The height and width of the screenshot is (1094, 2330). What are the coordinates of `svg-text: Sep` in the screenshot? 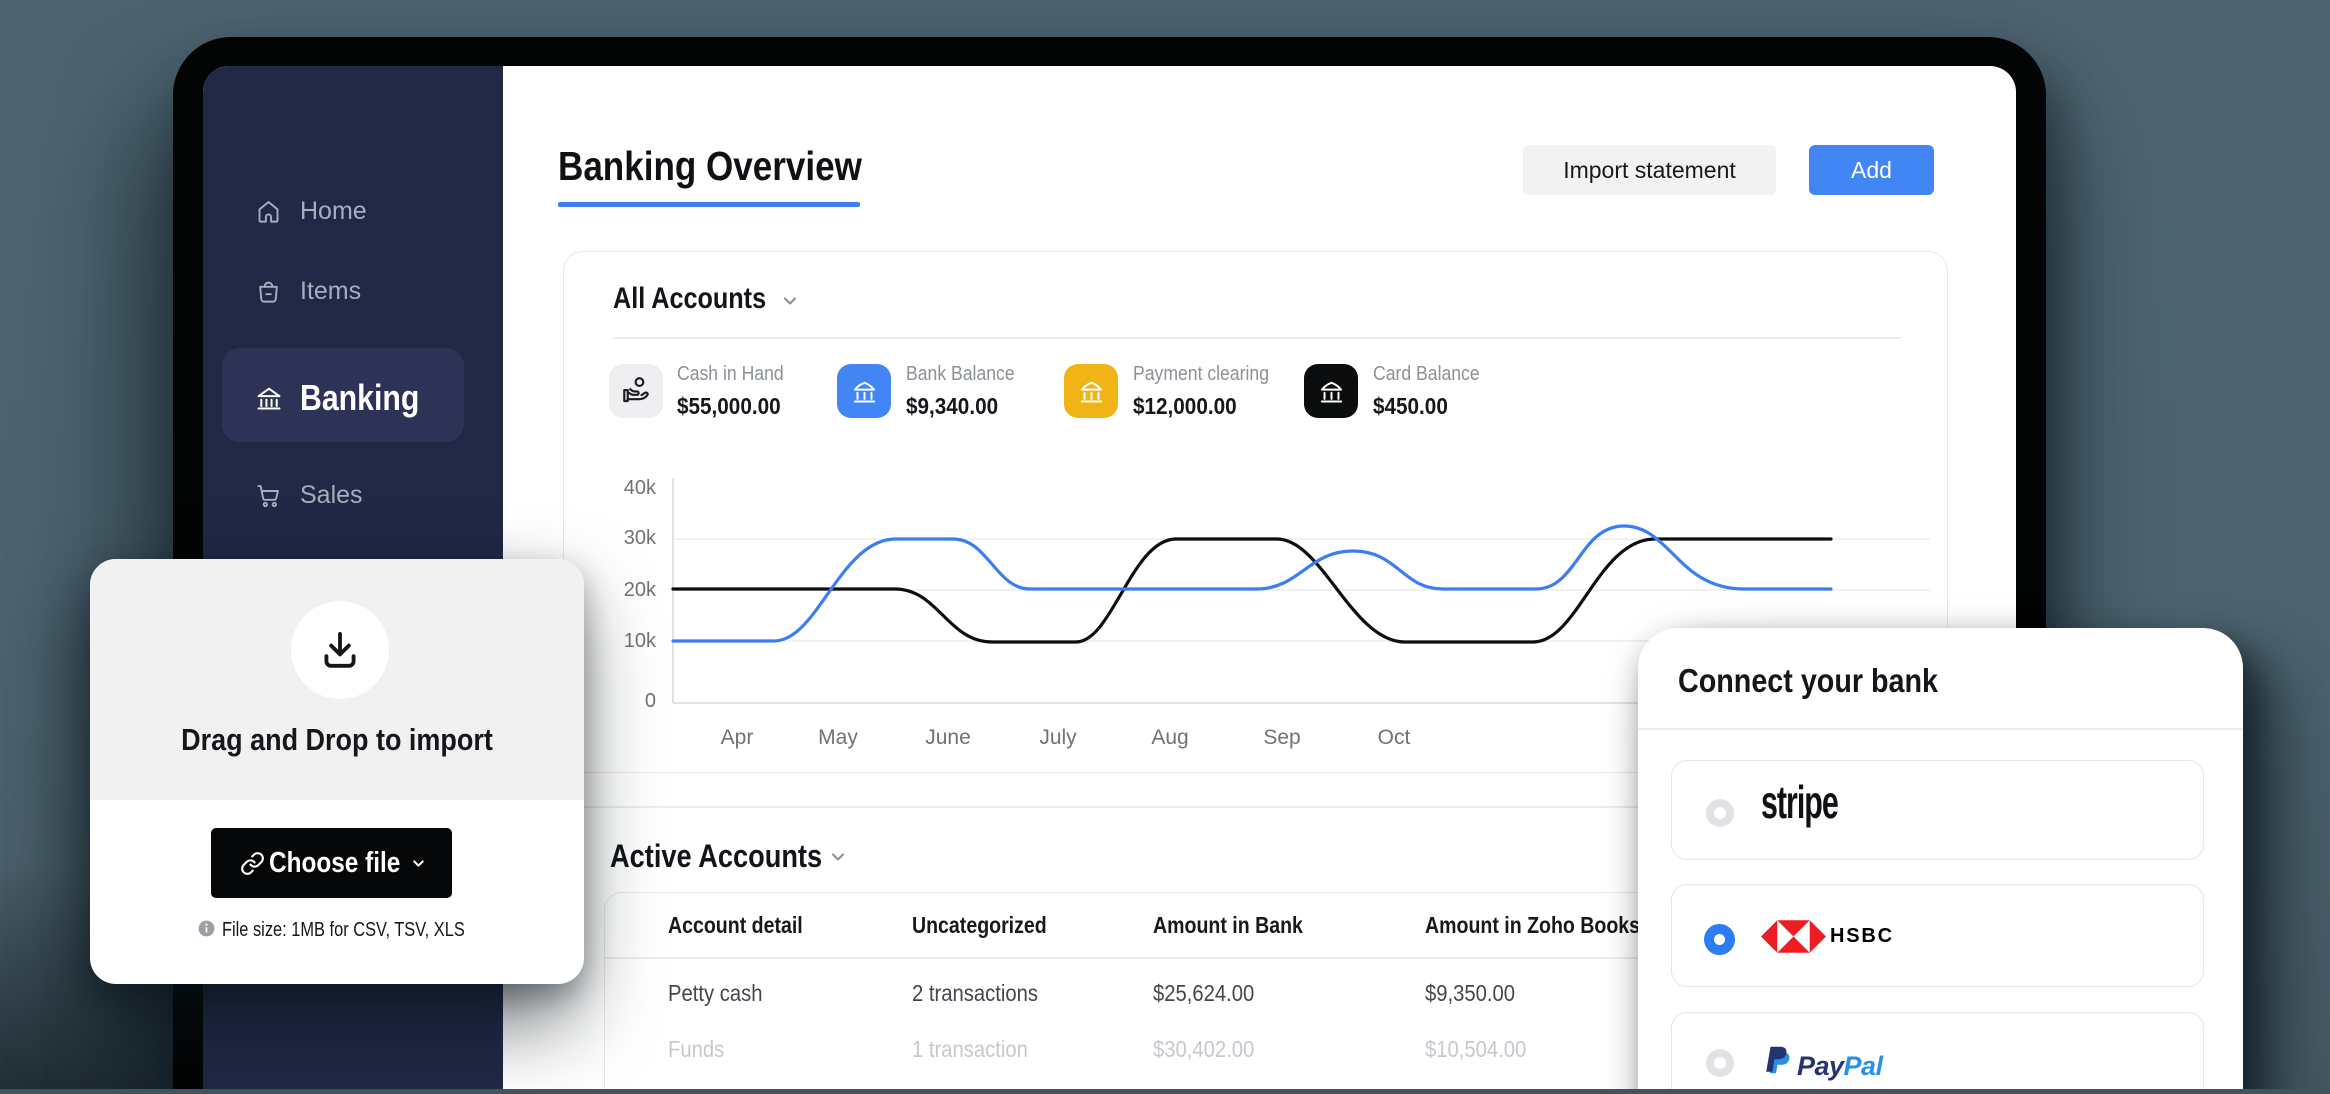 It's located at (1281, 737).